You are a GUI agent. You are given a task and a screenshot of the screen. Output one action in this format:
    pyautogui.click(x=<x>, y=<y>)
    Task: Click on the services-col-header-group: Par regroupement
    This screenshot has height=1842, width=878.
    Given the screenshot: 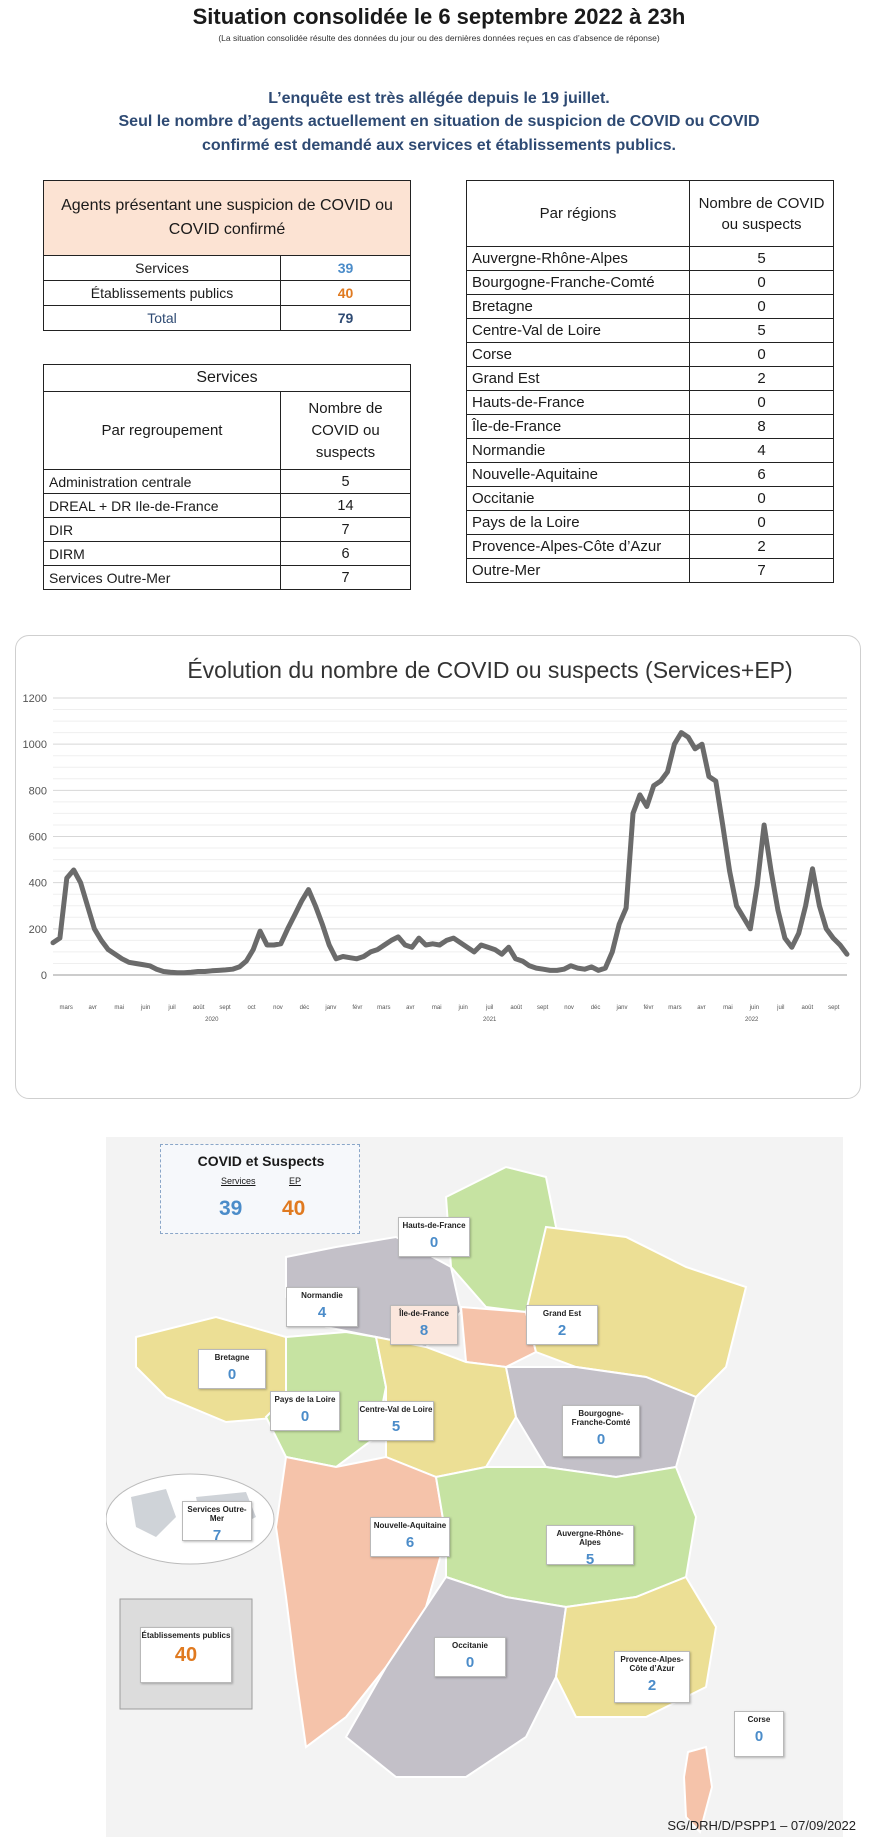 What is the action you would take?
    pyautogui.click(x=162, y=430)
    